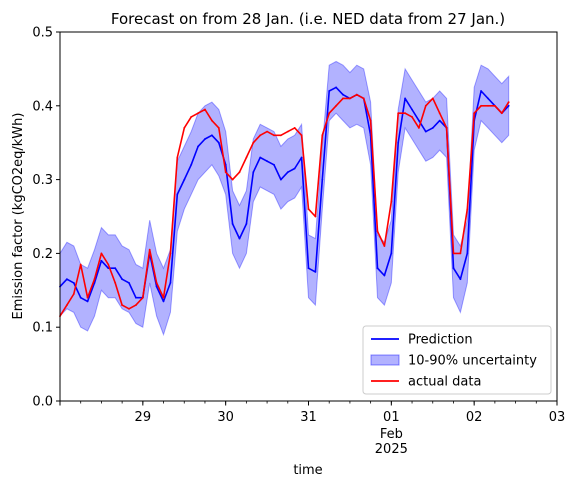 This screenshot has width=576, height=491. Describe the element at coordinates (143, 417) in the screenshot. I see `x-tick-label: 29` at that location.